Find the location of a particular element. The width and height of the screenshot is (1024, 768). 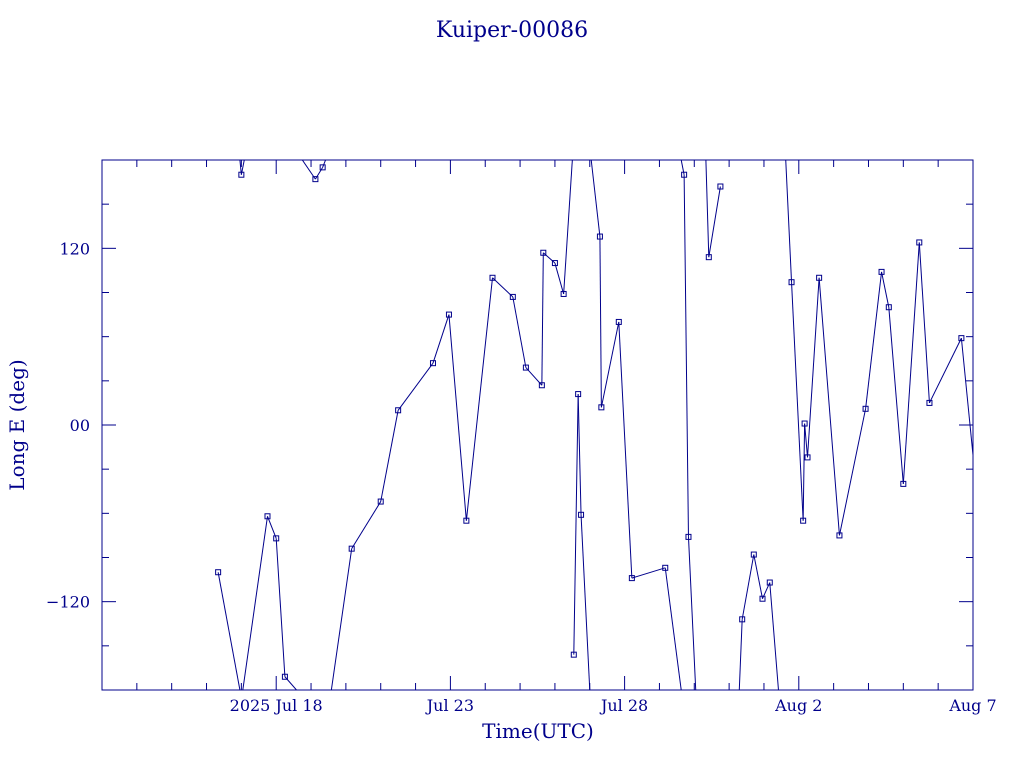

x-tick-label: Jul 23 is located at coordinates (449, 705).